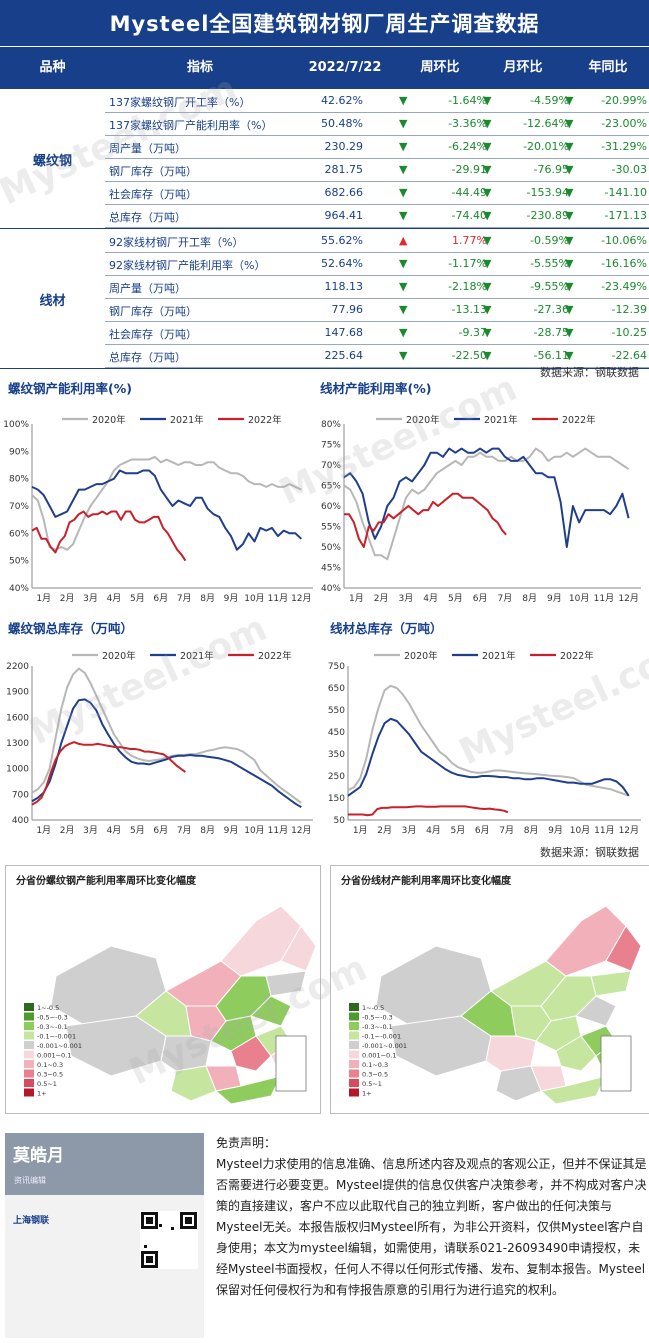 This screenshot has width=649, height=1343. What do you see at coordinates (153, 311) in the screenshot?
I see `indicator-cell: 钢厂库存（万吨）` at bounding box center [153, 311].